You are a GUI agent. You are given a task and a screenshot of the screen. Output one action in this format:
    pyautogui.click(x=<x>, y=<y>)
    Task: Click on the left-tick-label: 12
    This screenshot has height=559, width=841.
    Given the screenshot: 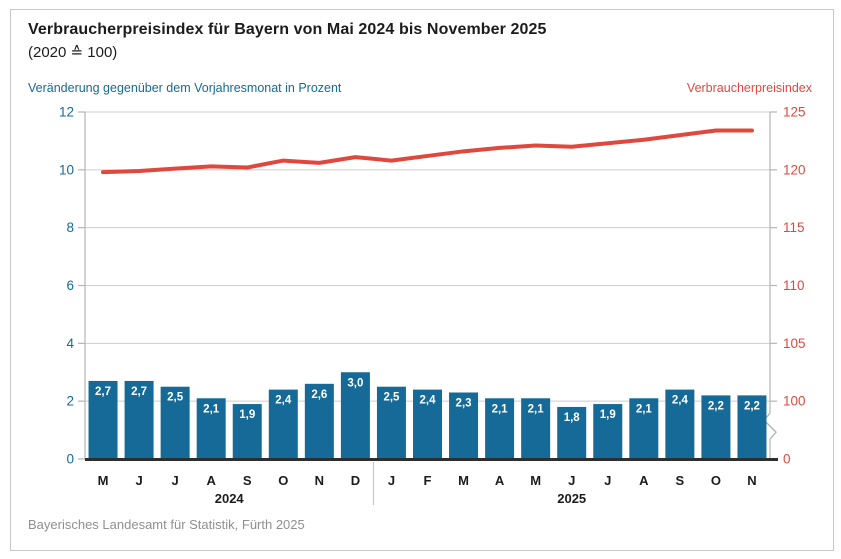 What is the action you would take?
    pyautogui.click(x=66, y=112)
    